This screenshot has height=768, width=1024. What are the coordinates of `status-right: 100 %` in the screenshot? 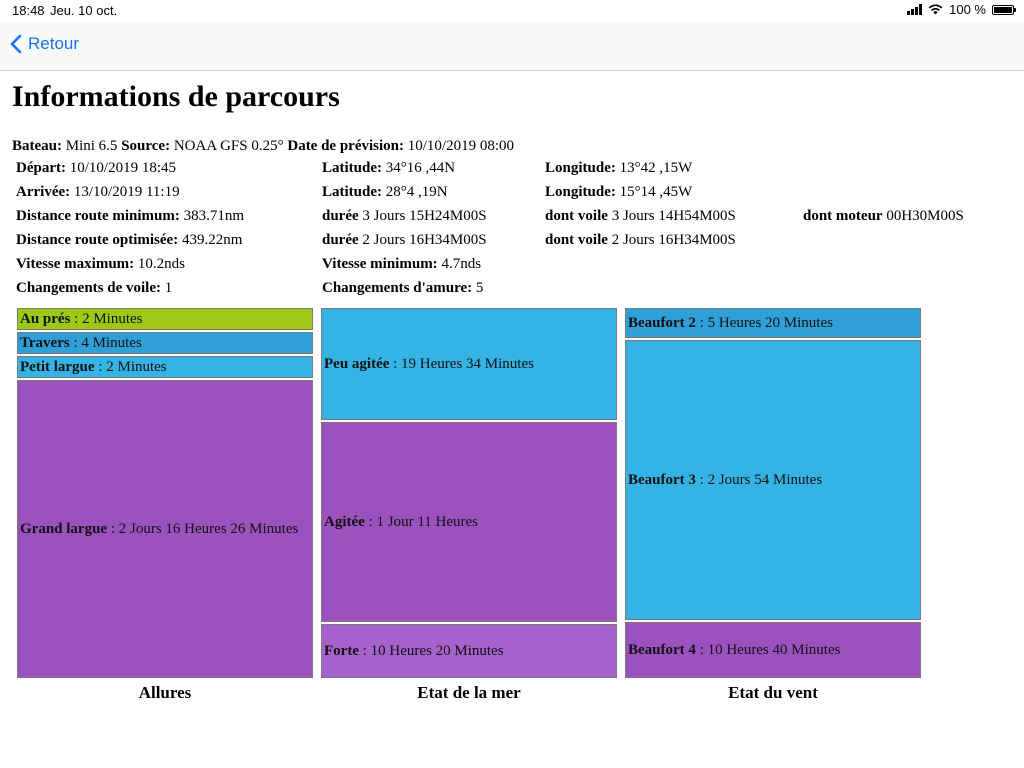 It's located at (961, 9).